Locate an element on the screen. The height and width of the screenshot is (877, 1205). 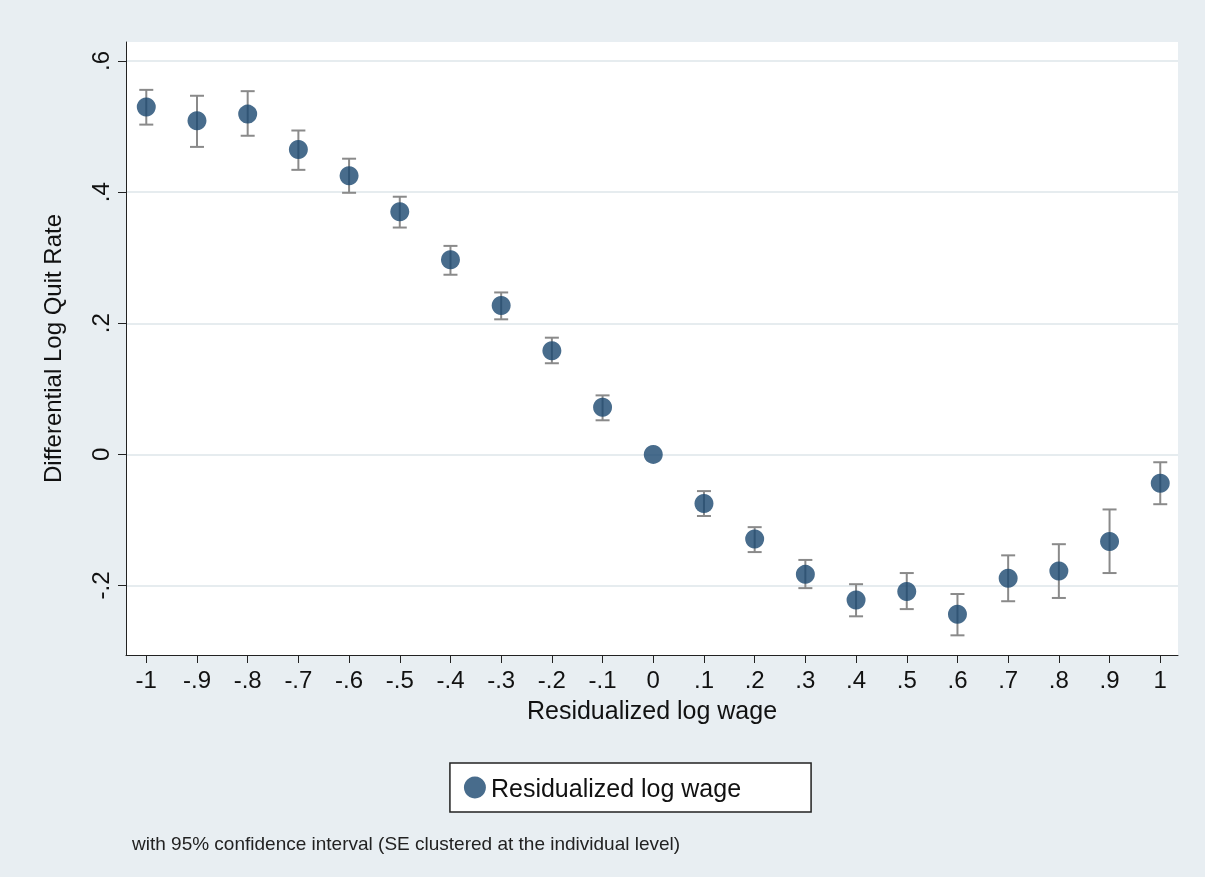
x-tick-label: .5 is located at coordinates (906, 679).